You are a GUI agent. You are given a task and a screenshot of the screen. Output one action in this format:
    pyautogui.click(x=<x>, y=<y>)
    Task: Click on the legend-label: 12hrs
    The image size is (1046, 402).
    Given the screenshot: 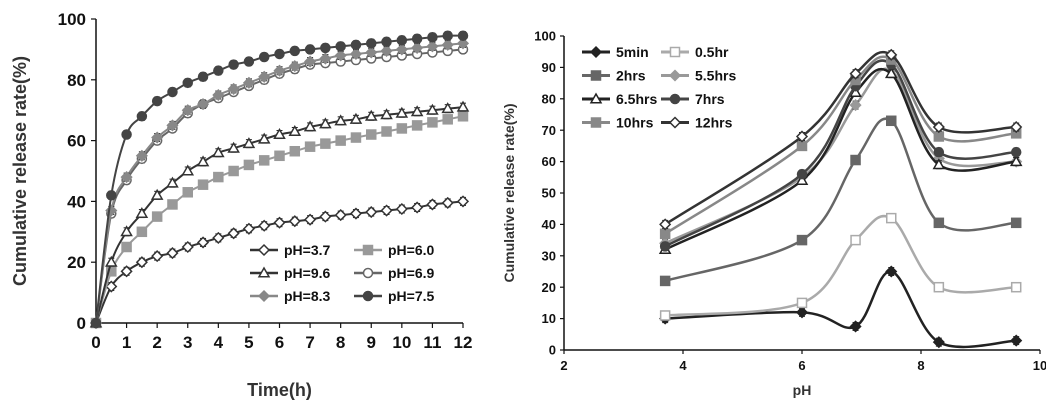 What is the action you would take?
    pyautogui.click(x=714, y=122)
    